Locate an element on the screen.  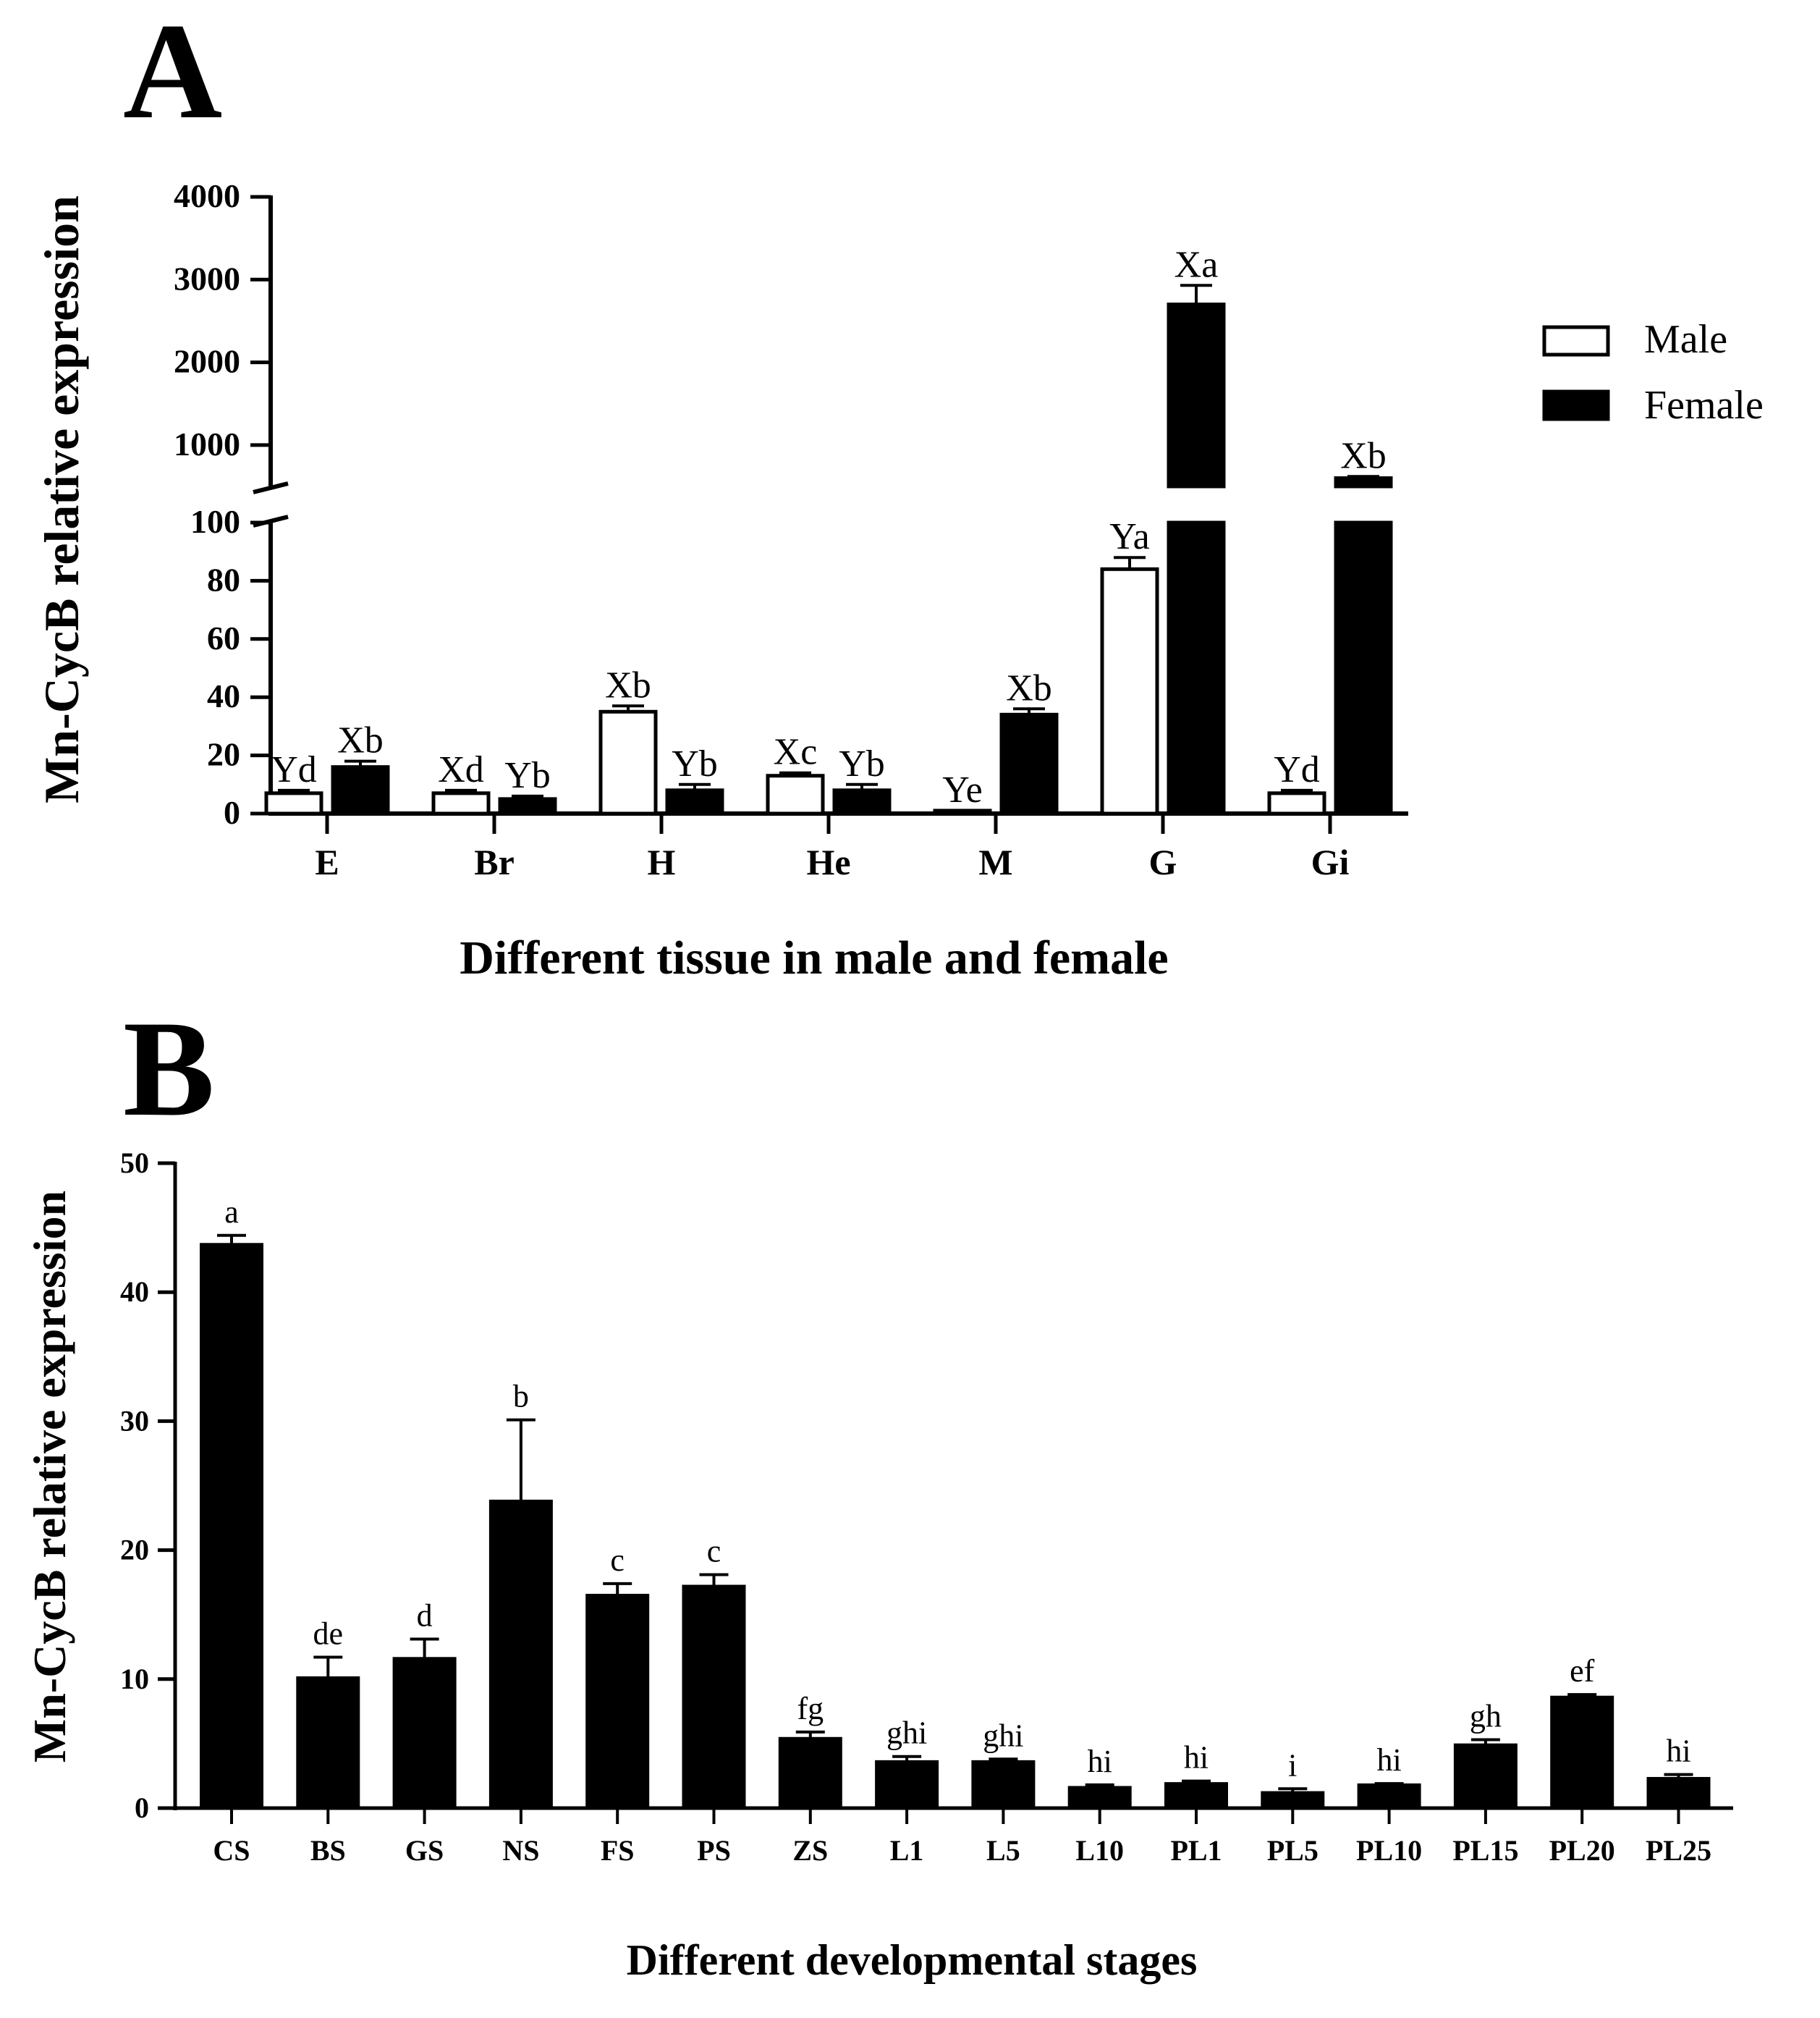
x-tick-label: H is located at coordinates (662, 862).